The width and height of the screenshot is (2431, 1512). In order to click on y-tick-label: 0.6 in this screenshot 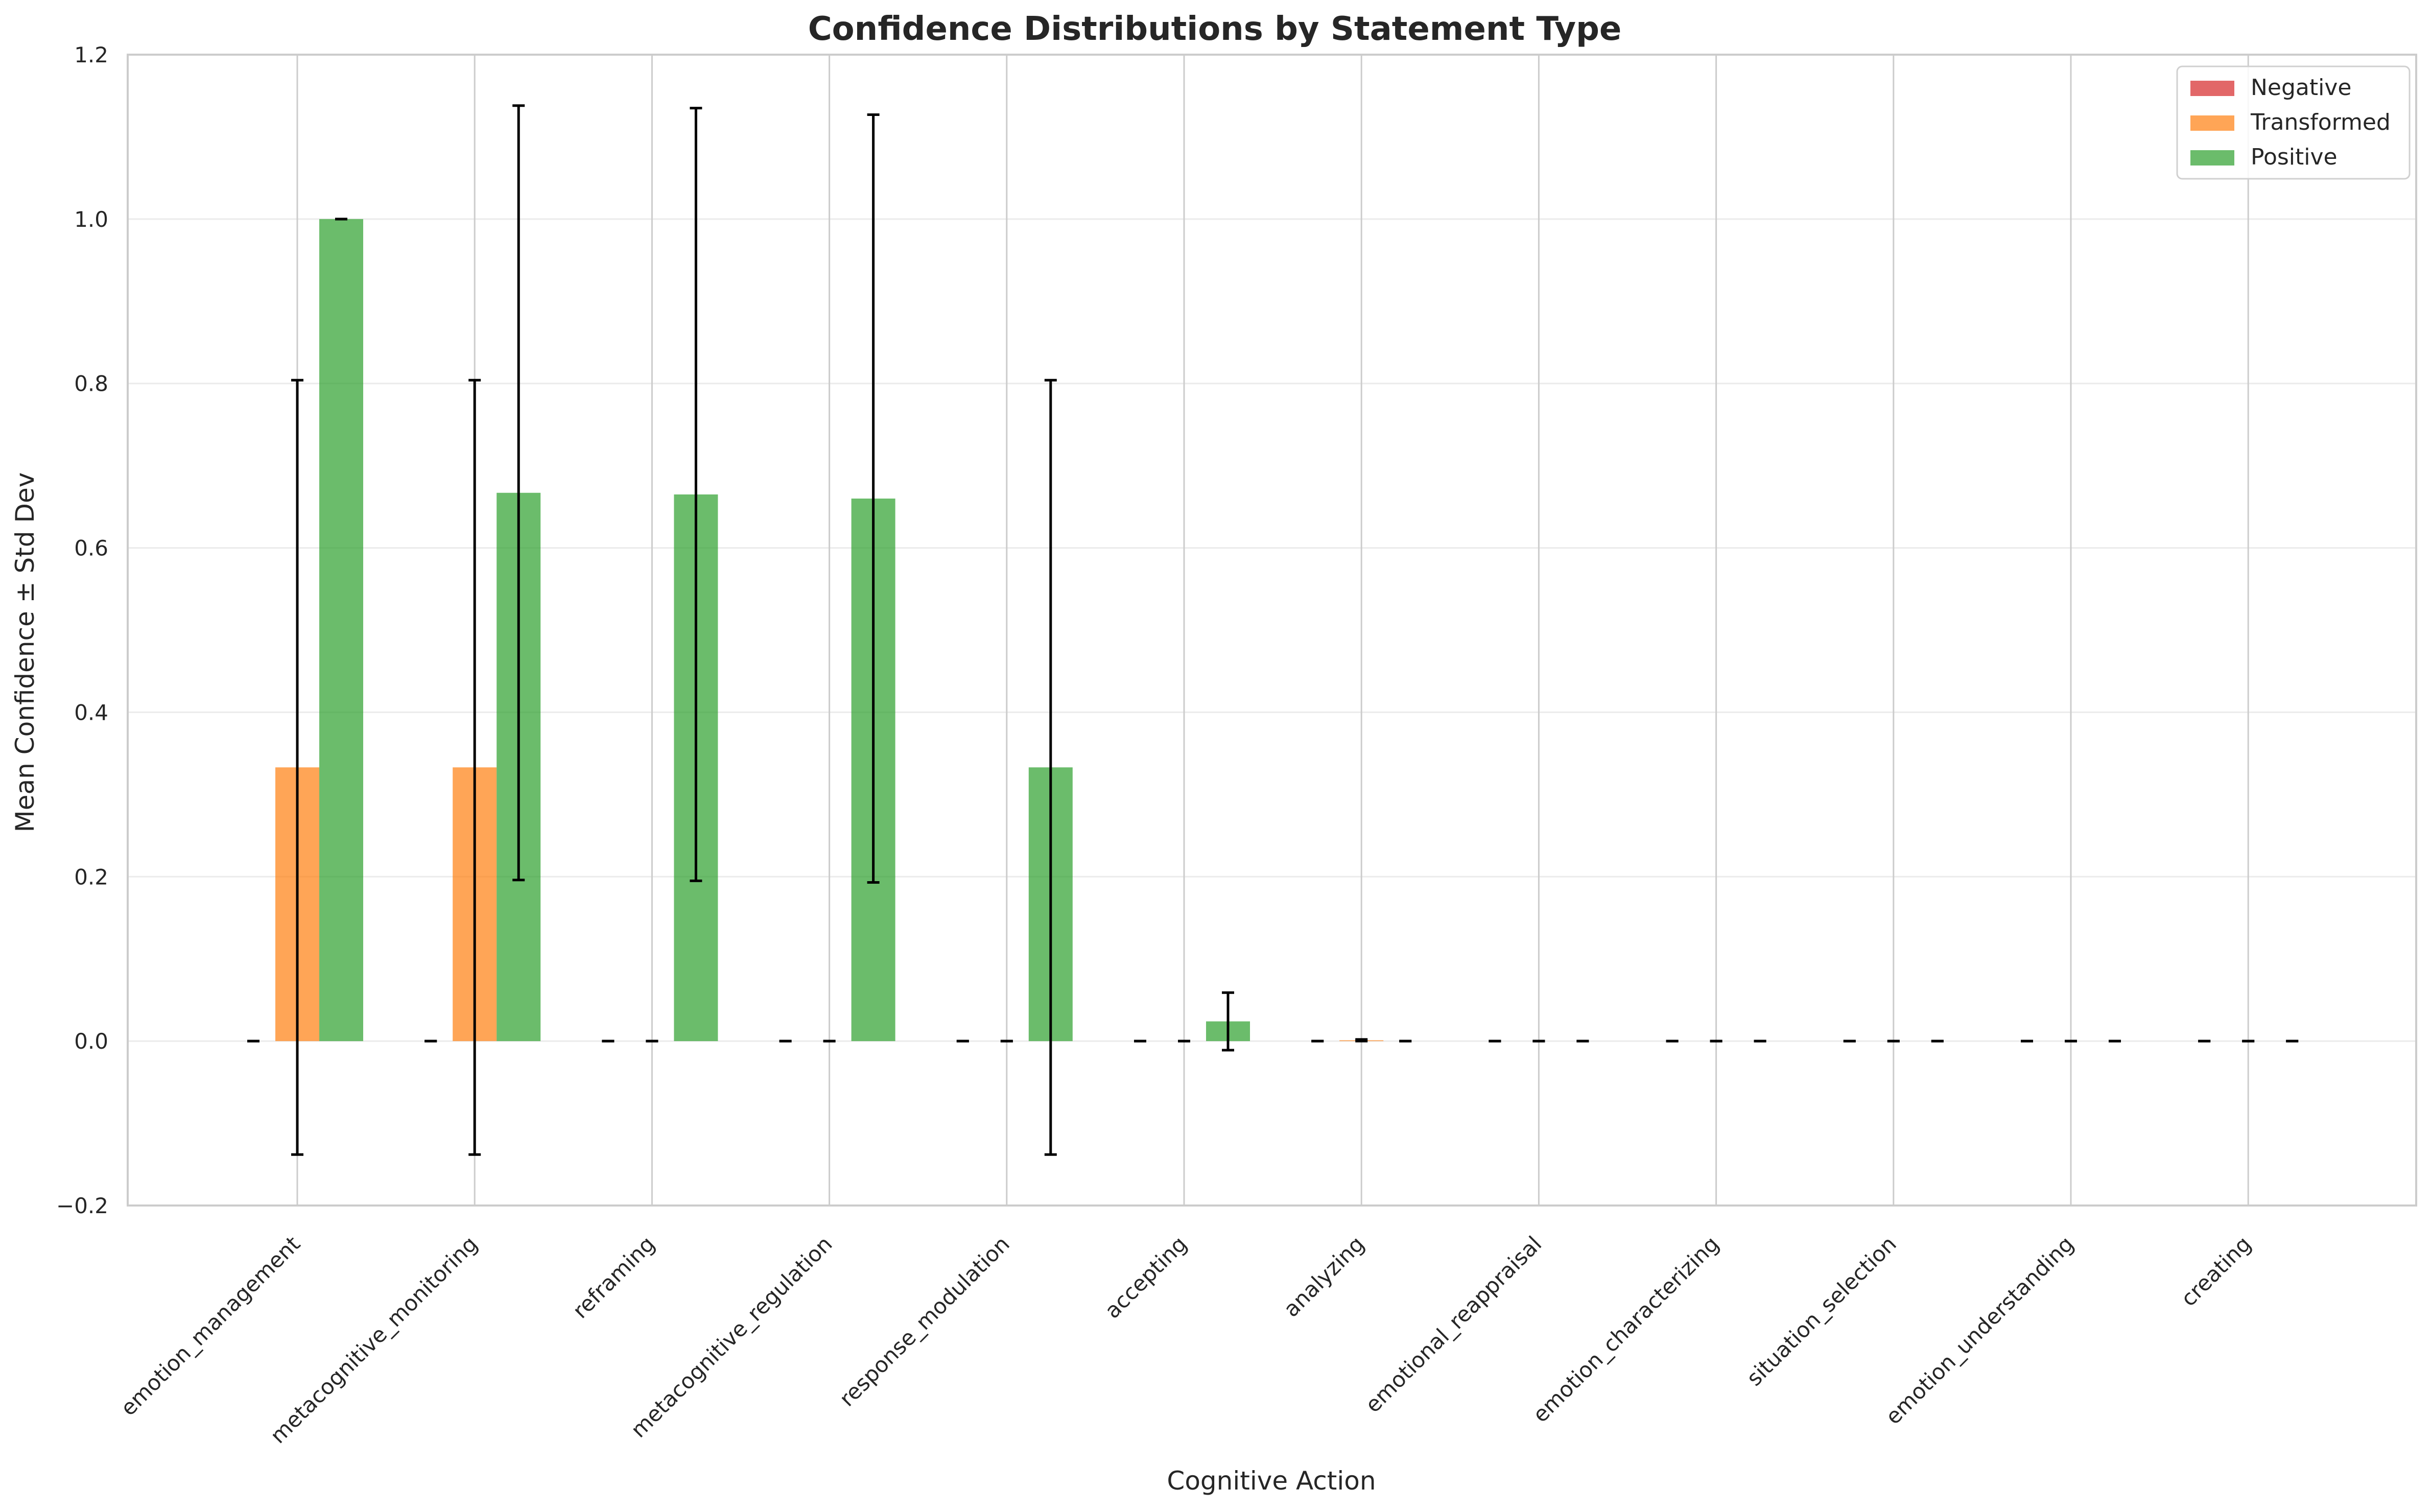, I will do `click(91, 548)`.